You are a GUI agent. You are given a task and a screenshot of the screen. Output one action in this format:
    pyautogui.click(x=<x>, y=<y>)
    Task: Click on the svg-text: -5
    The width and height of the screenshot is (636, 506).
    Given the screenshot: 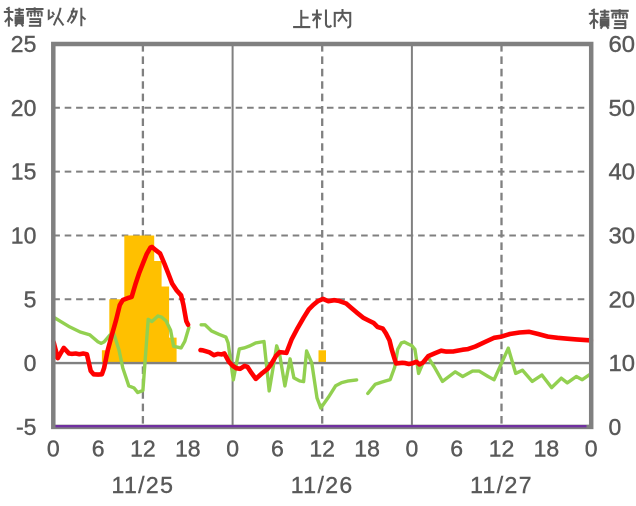 What is the action you would take?
    pyautogui.click(x=26, y=427)
    